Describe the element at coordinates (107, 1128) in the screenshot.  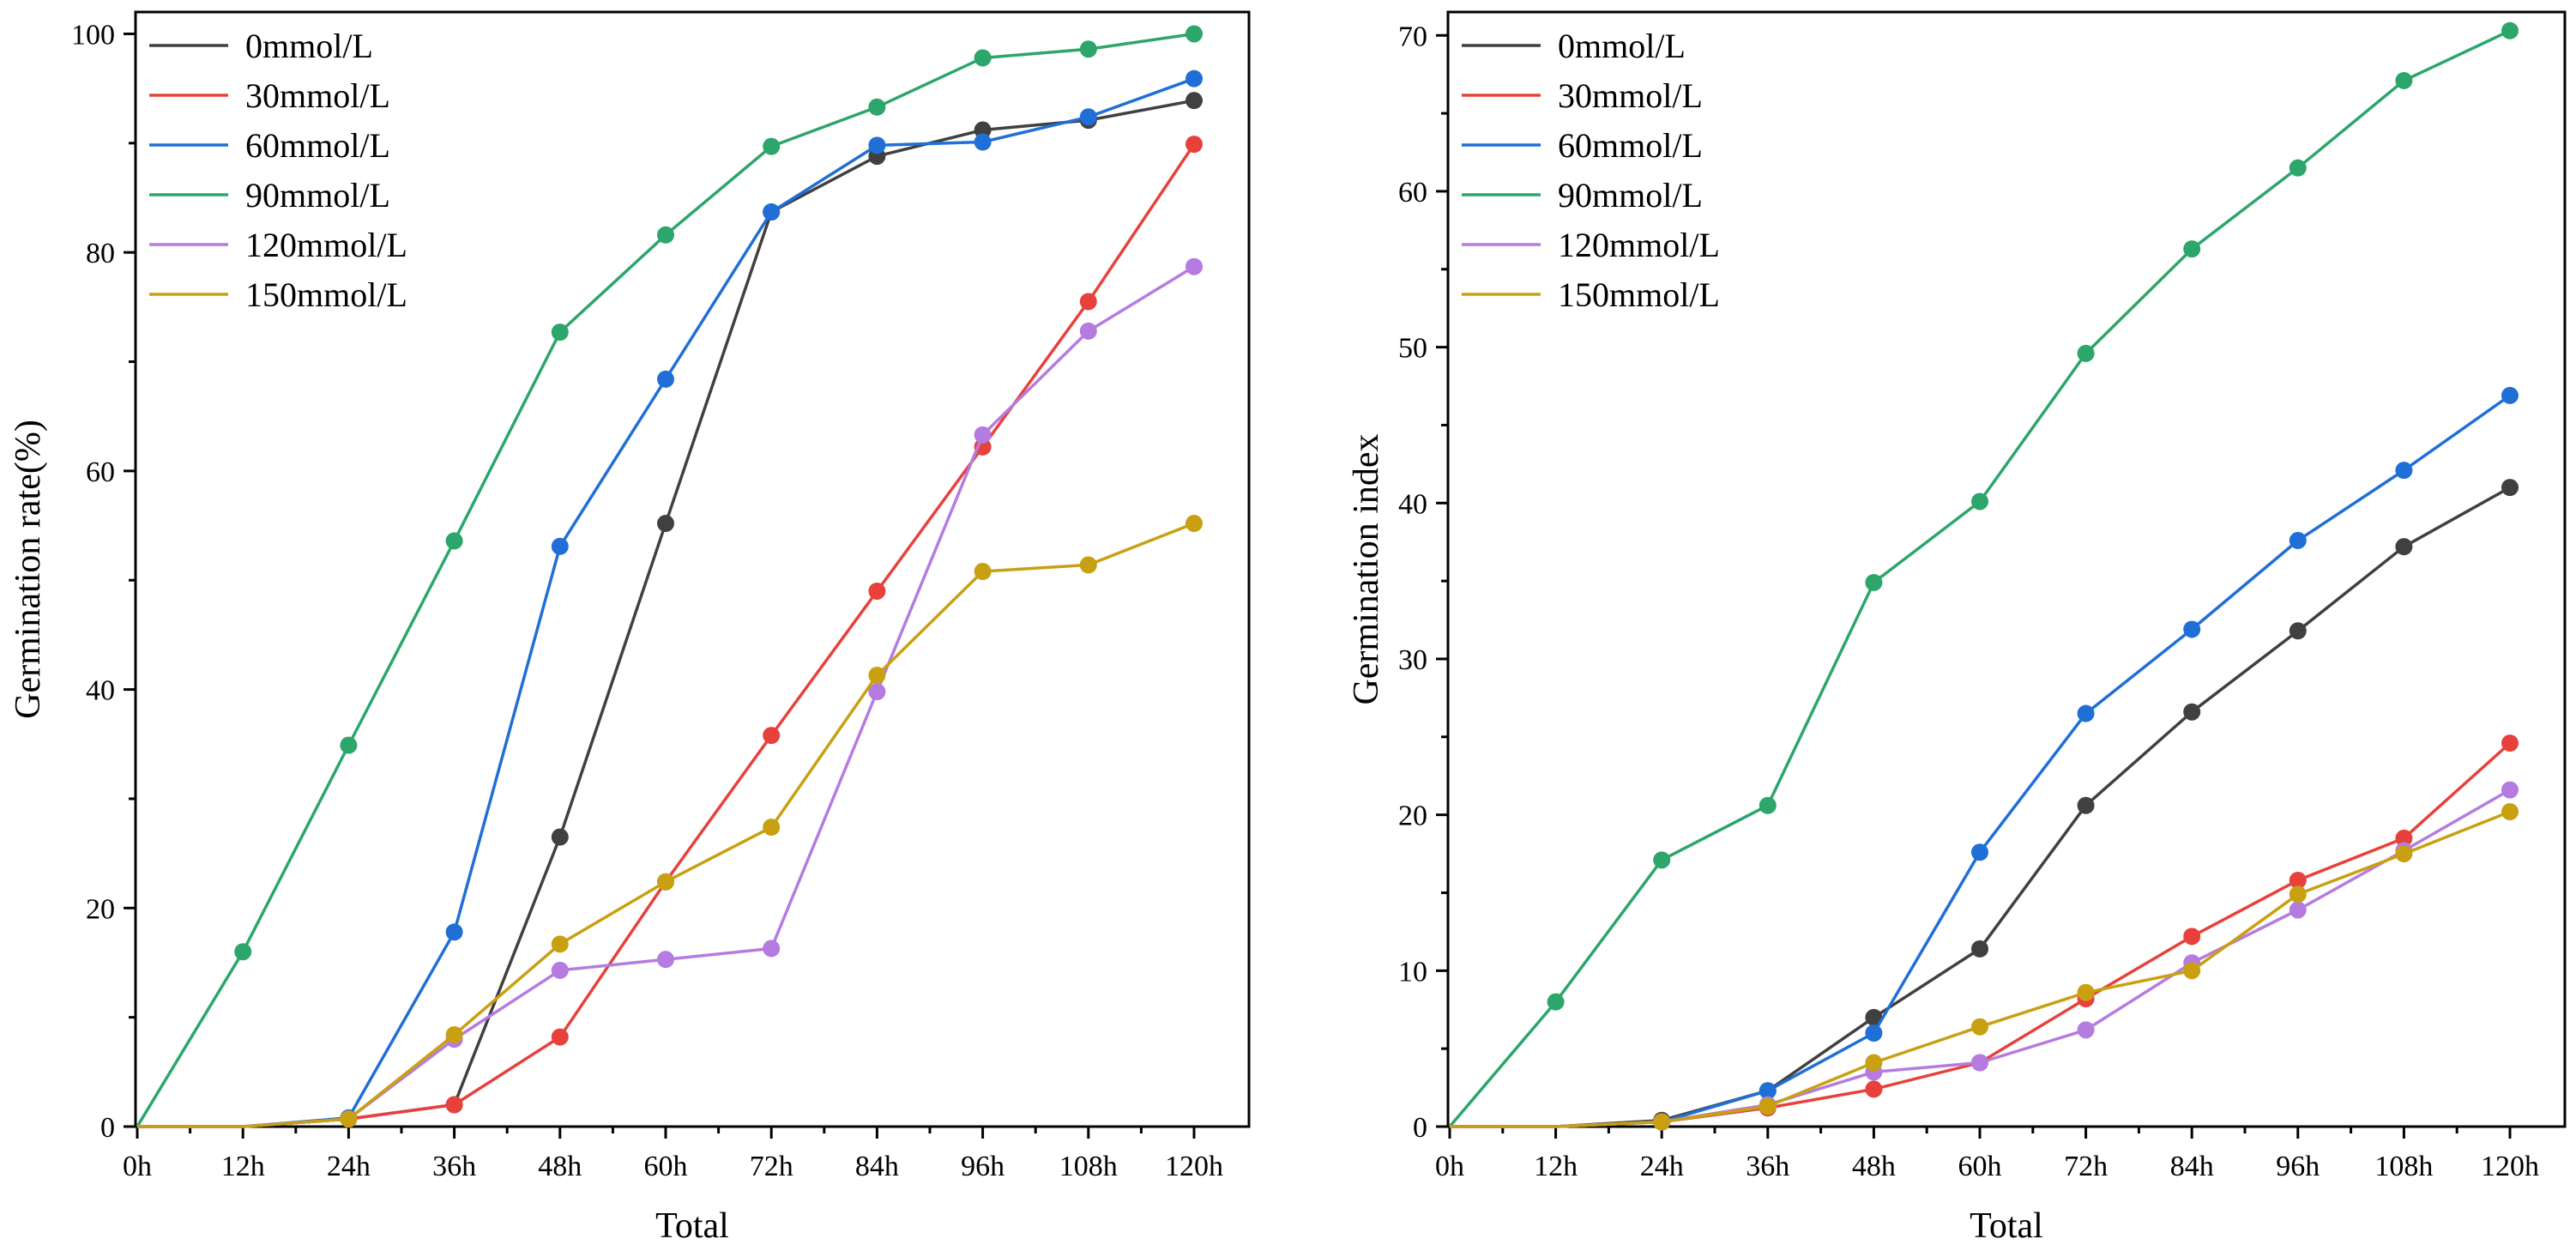
I see `y-tick-label: 0` at that location.